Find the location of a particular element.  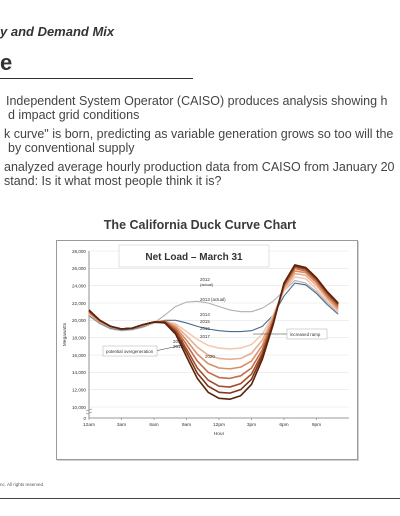

x-tick-label: 9am is located at coordinates (186, 425).